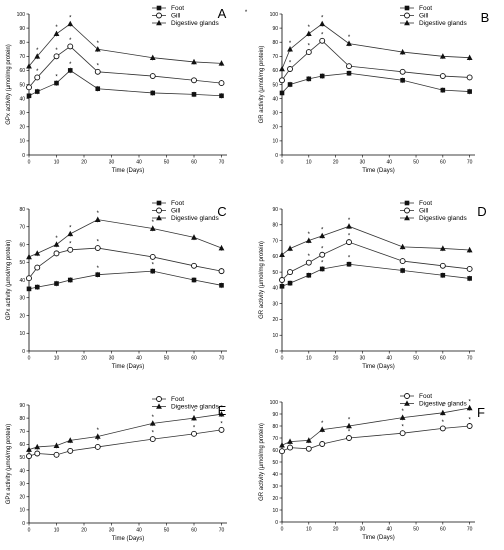 The width and height of the screenshot is (504, 550). I want to click on legend-label: Gill, so click(176, 16).